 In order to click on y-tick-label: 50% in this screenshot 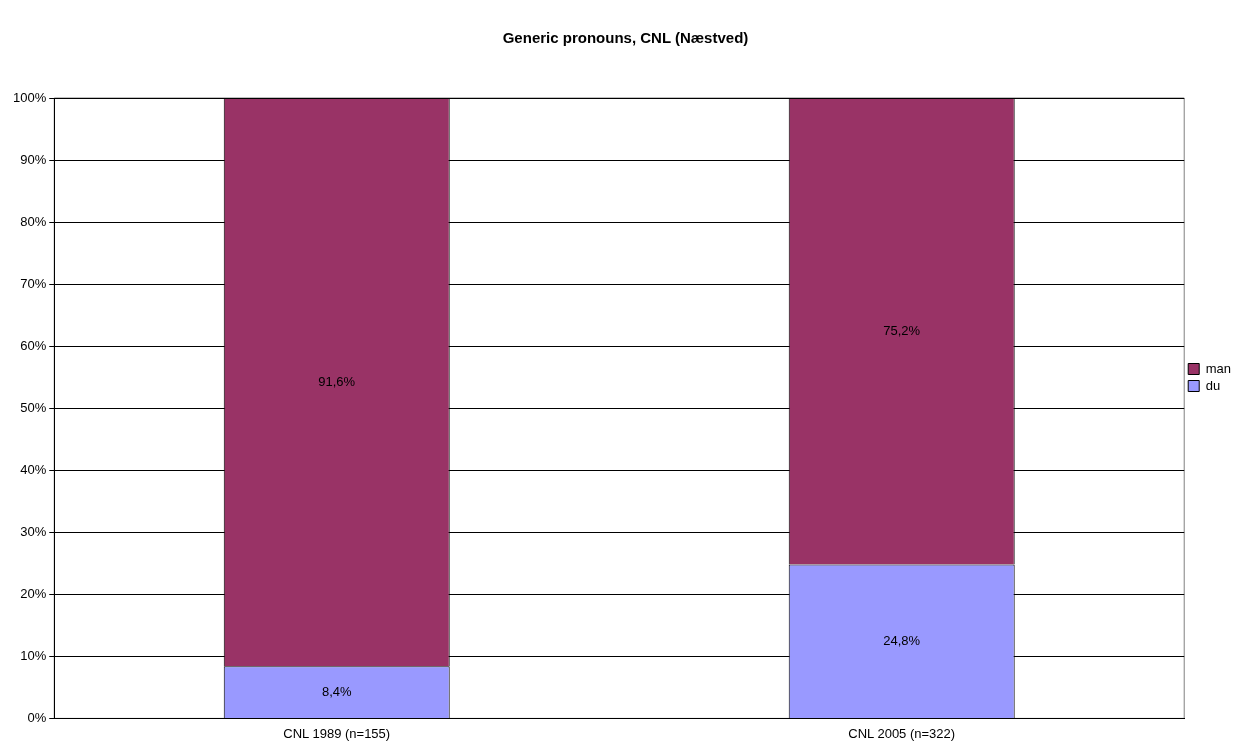, I will do `click(33, 407)`.